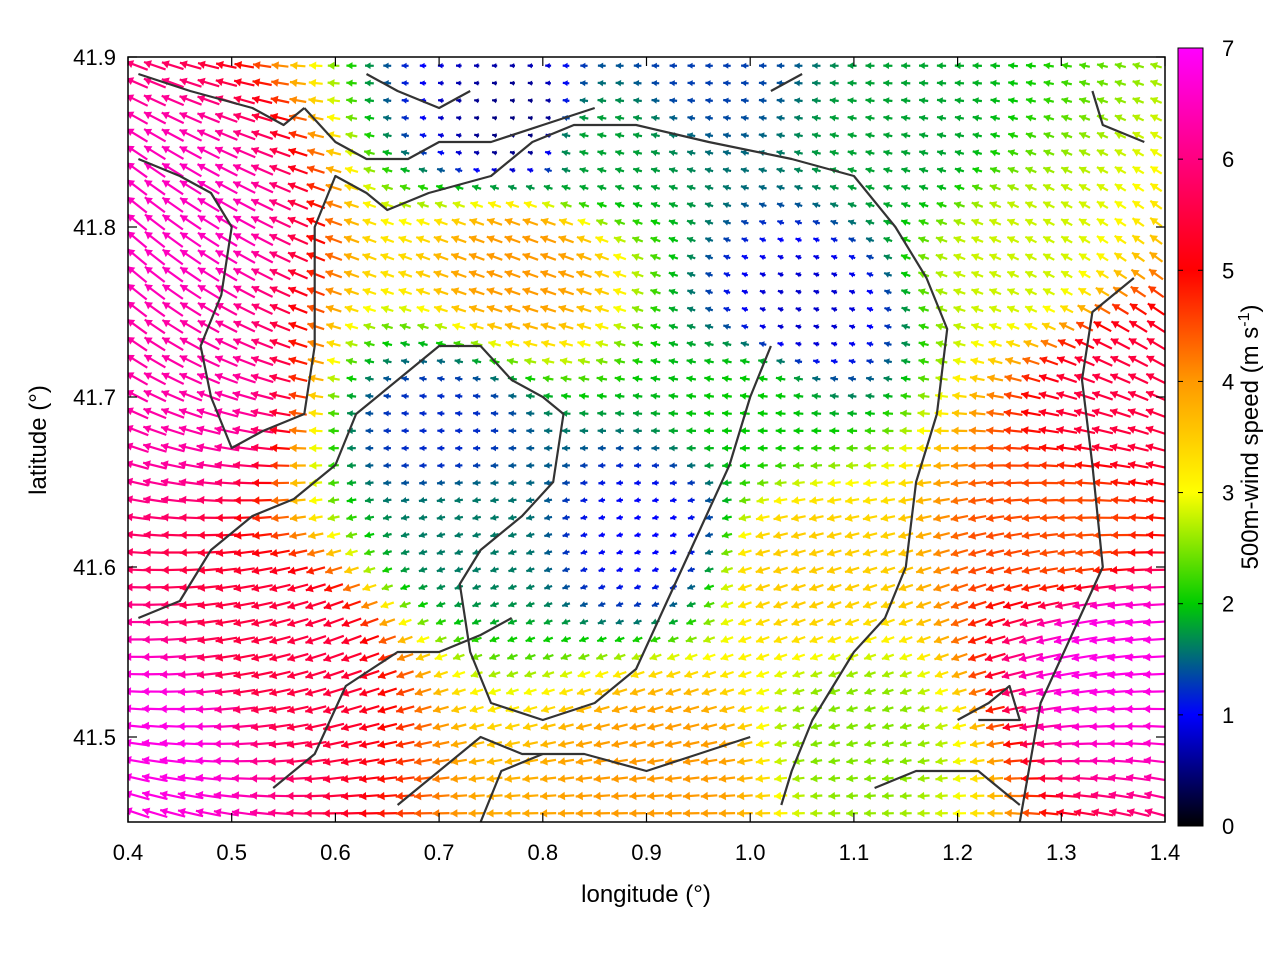 The image size is (1280, 960). Describe the element at coordinates (1250, 437) in the screenshot. I see `colorbar-label: 500m-wind speed (m s-1)` at that location.